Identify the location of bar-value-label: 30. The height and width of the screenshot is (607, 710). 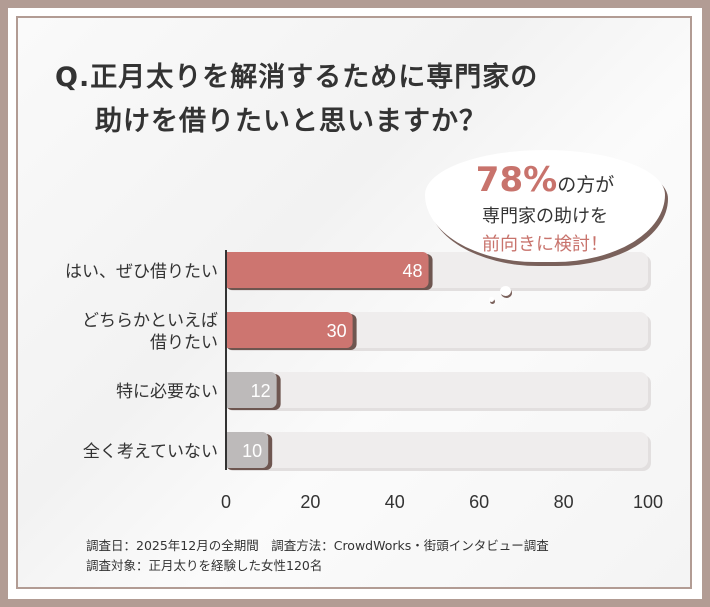
(337, 331).